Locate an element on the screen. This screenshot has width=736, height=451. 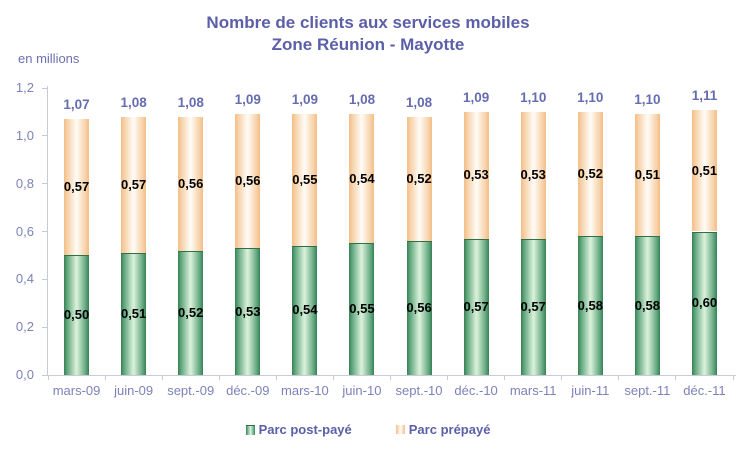
x-axis-category-label: déc.-09 is located at coordinates (248, 390).